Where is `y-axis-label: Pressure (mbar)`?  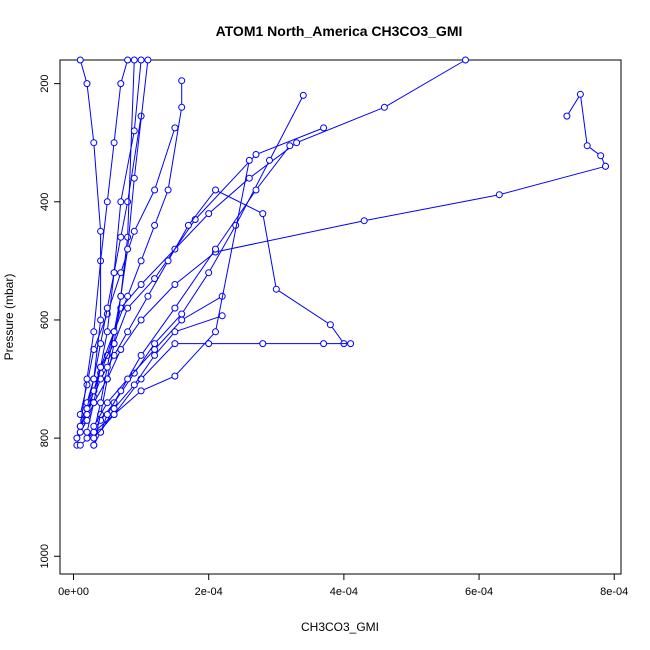
y-axis-label: Pressure (mbar) is located at coordinates (9, 317).